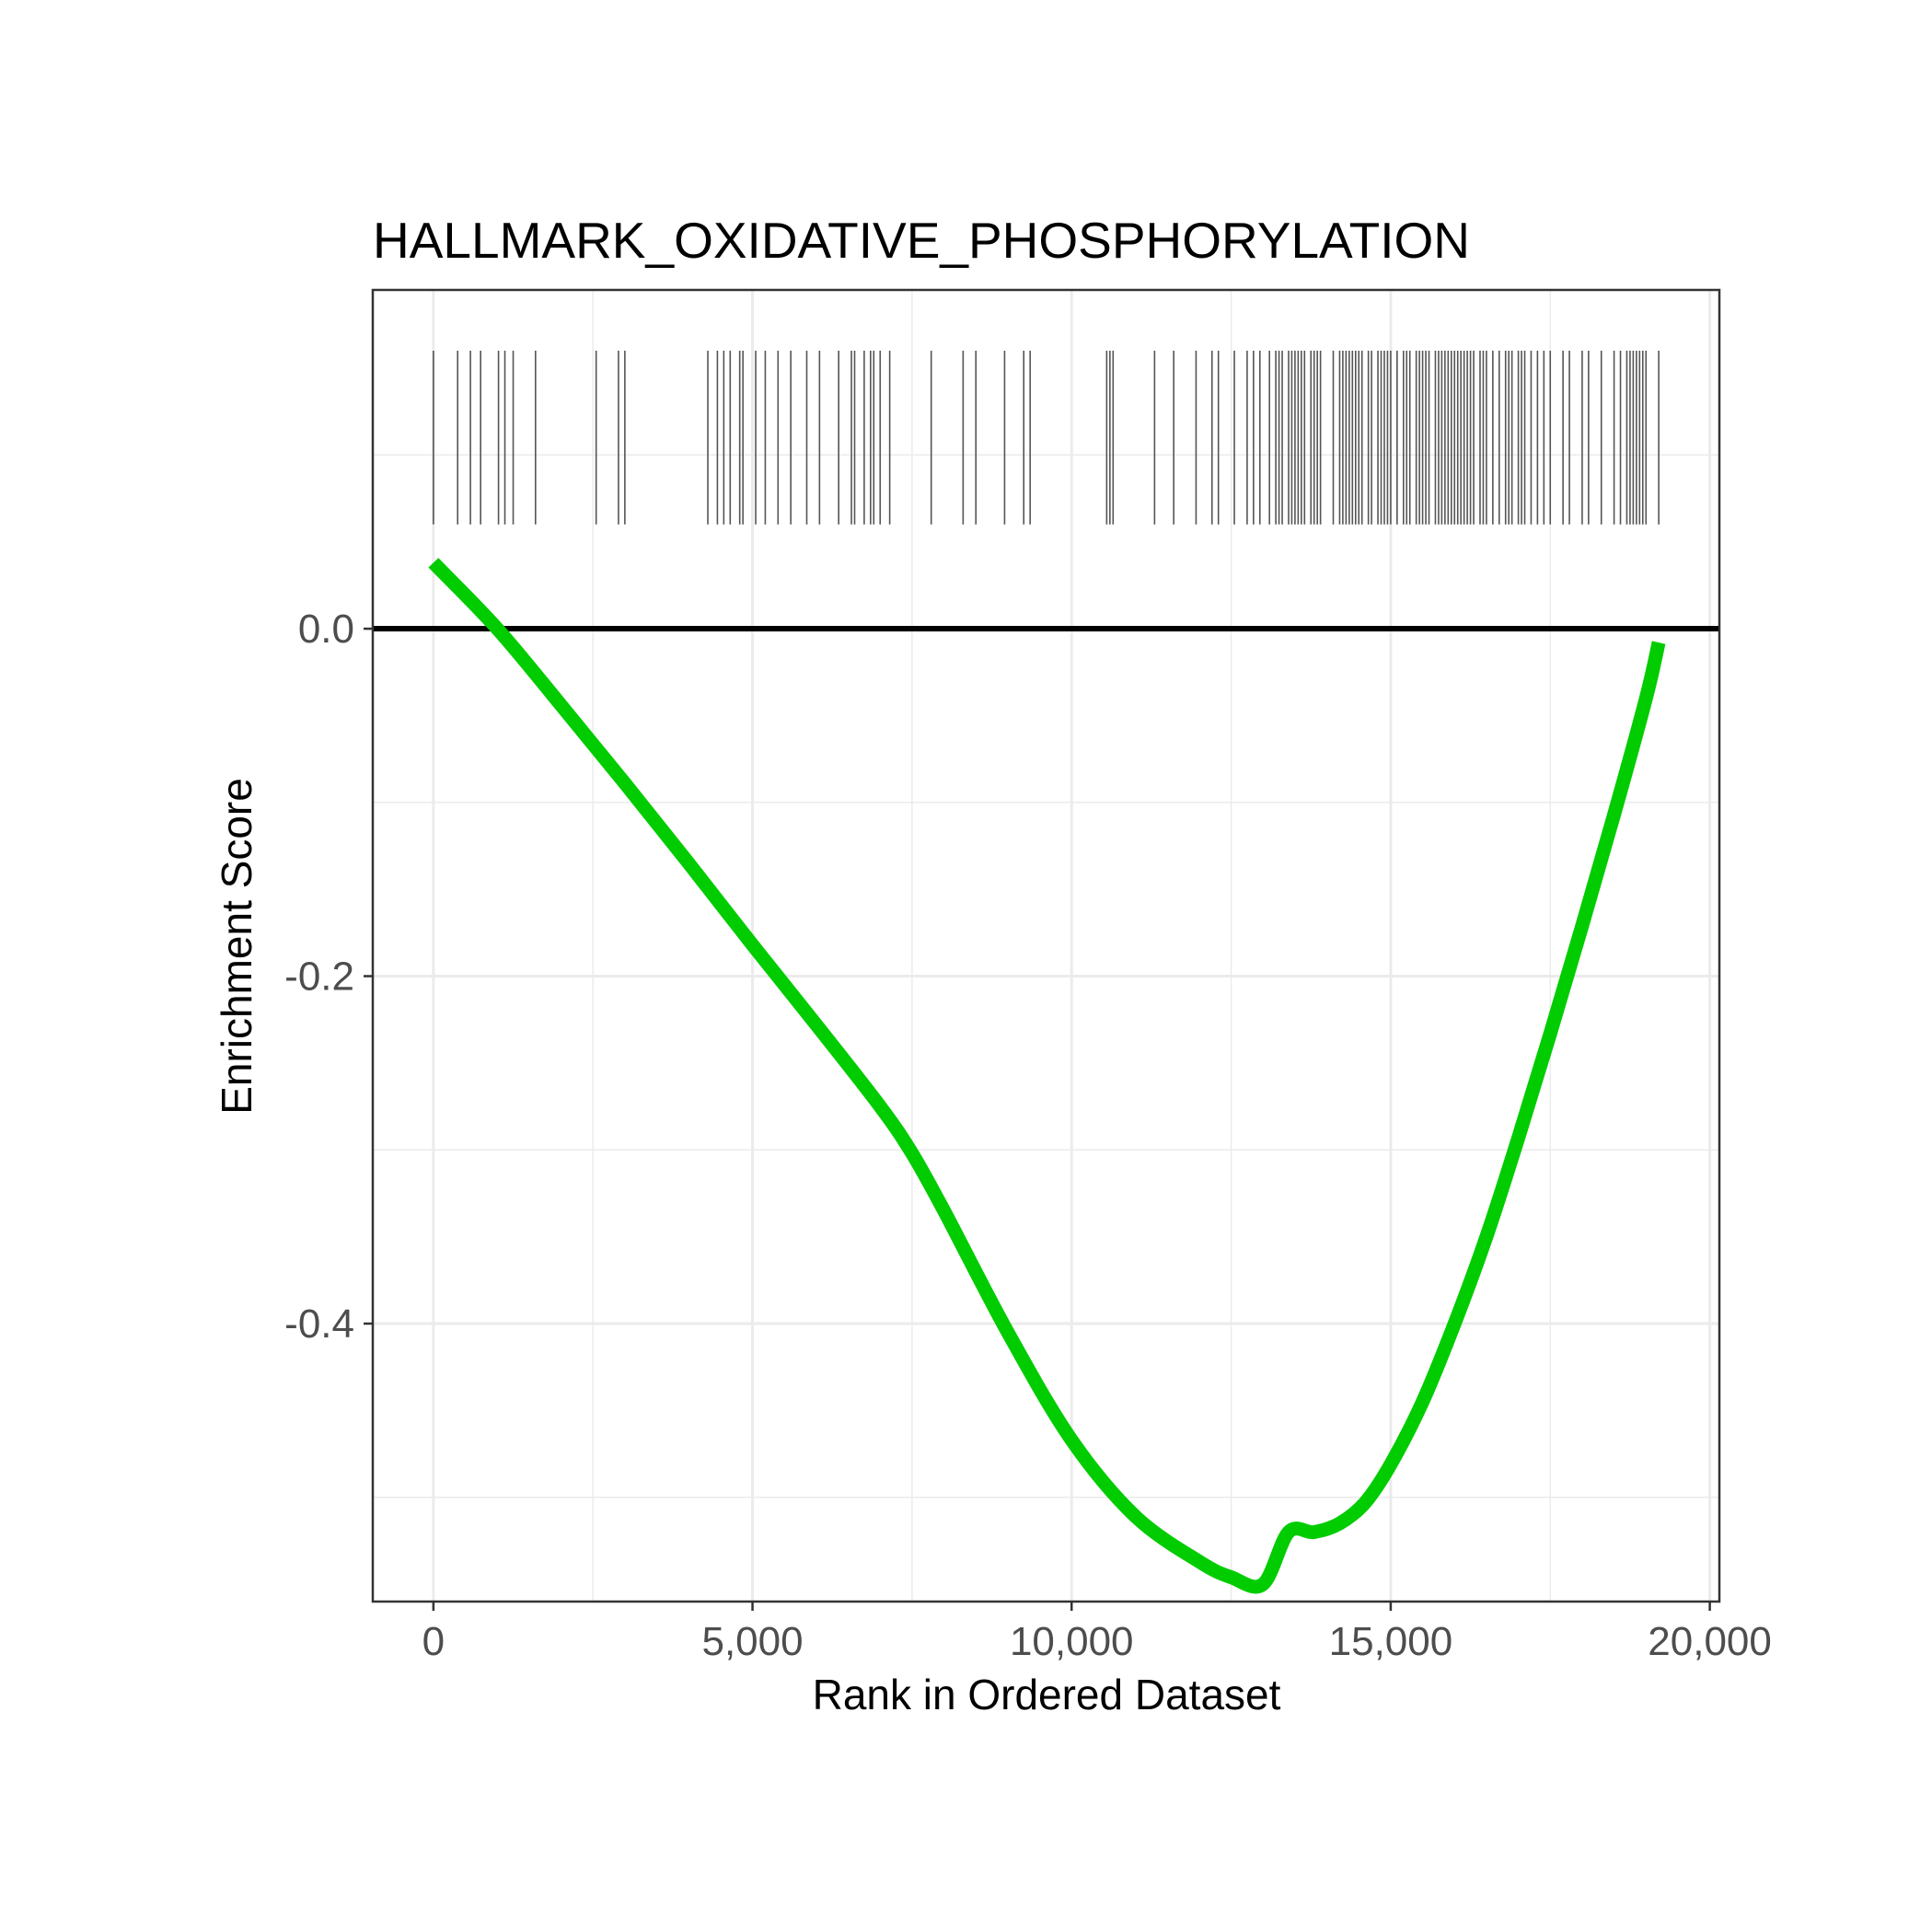 This screenshot has height=1932, width=1932. Describe the element at coordinates (237, 946) in the screenshot. I see `y-axis-title: Enrichment Score` at that location.